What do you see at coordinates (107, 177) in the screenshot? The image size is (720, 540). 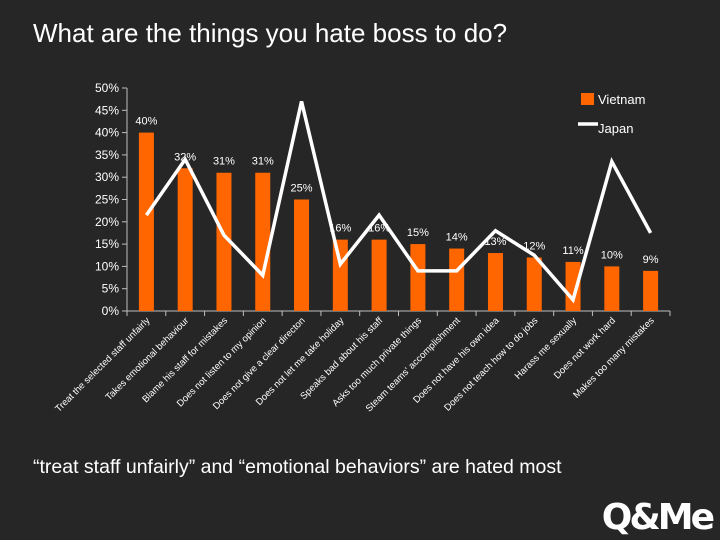 I see `y-tick-label: 30%` at bounding box center [107, 177].